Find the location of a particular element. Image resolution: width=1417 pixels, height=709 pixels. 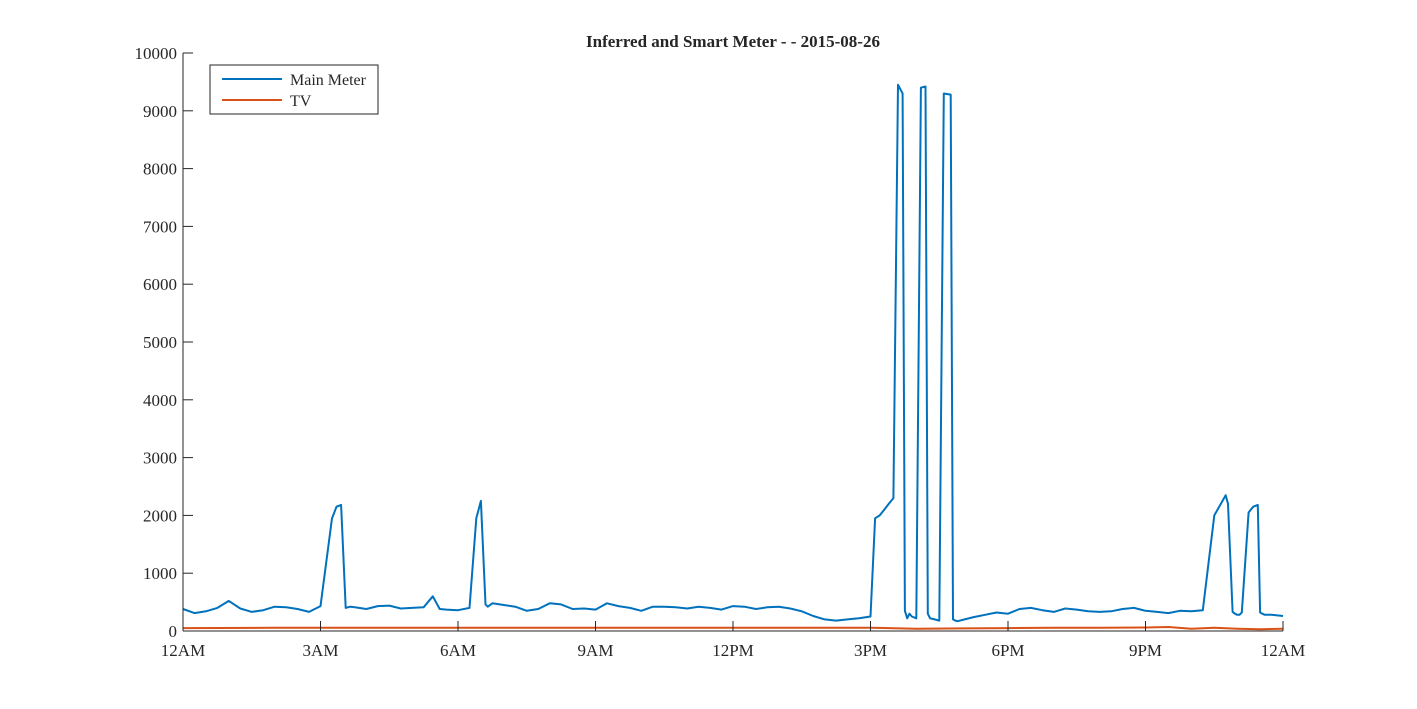

legend: Main Meter TV is located at coordinates (294, 89).